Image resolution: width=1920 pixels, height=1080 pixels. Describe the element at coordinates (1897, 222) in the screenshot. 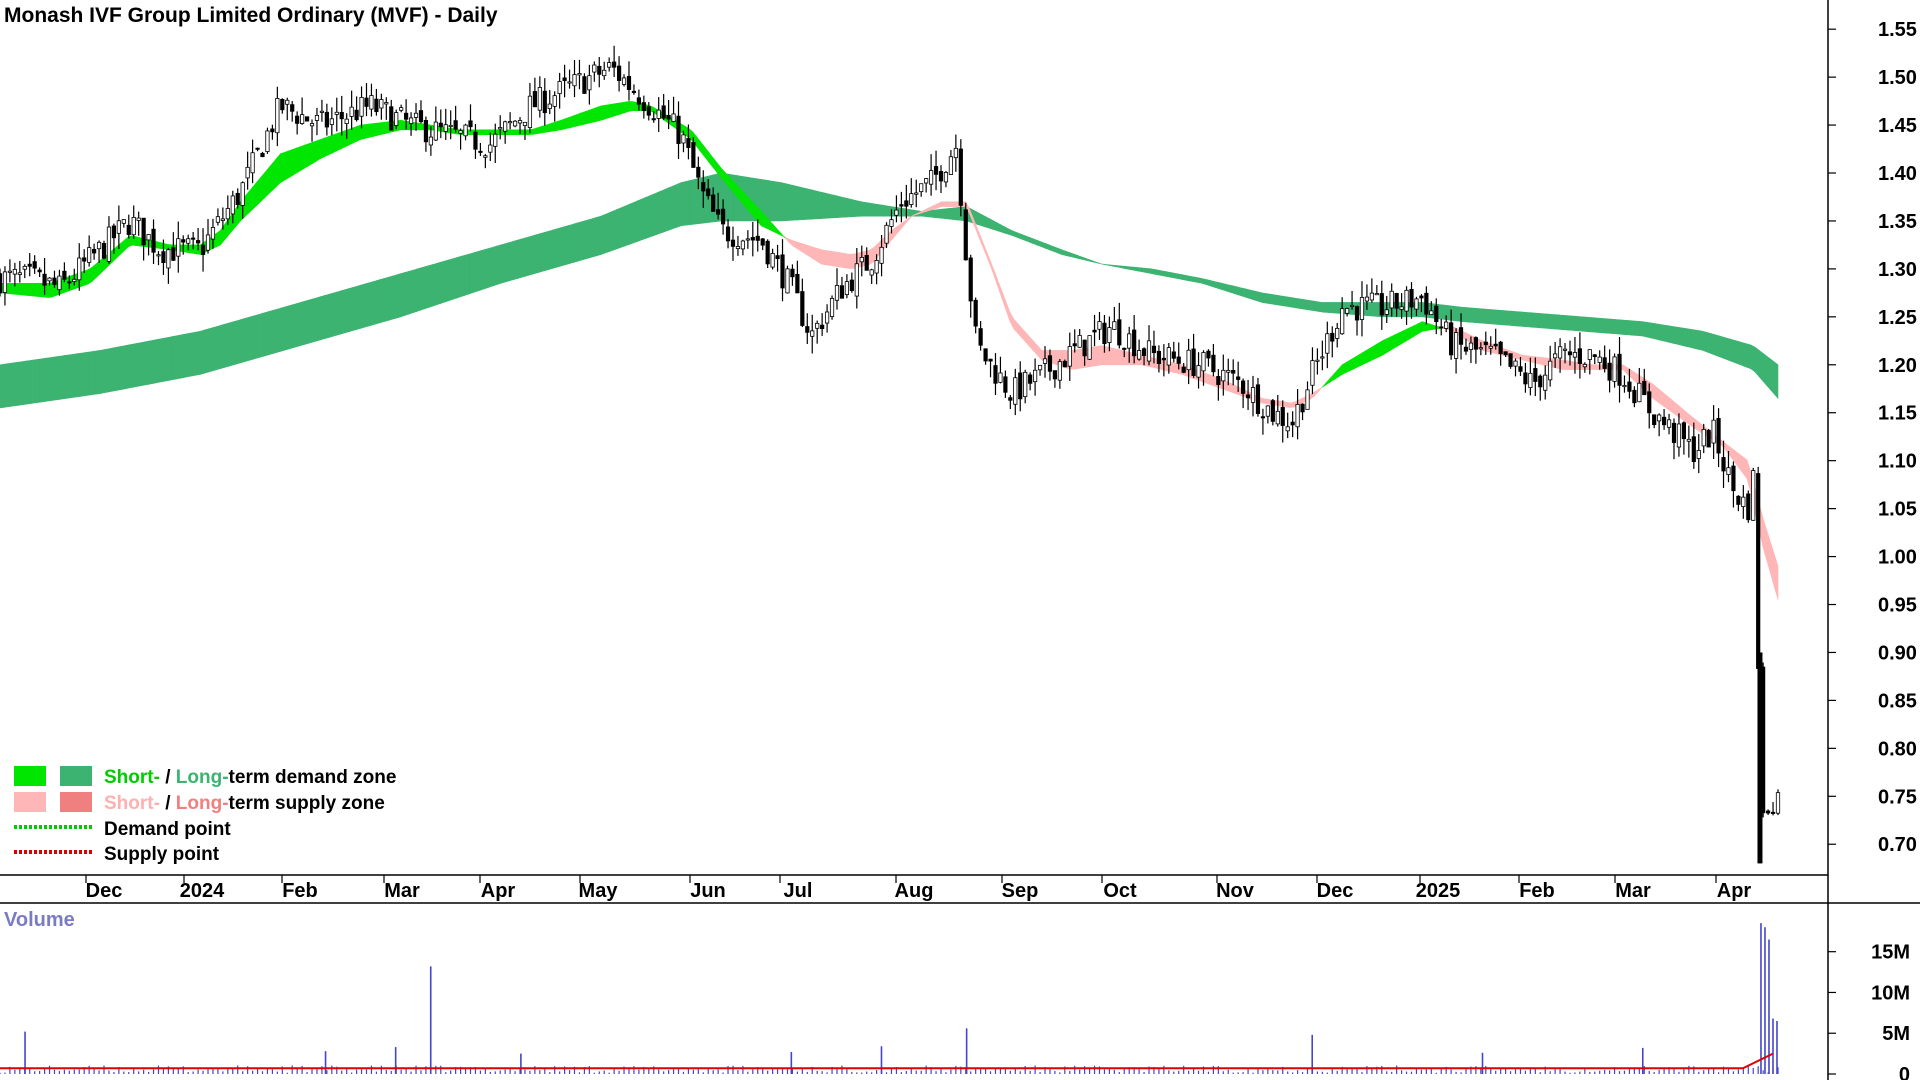

I see `price-tick-label: 1.35` at that location.